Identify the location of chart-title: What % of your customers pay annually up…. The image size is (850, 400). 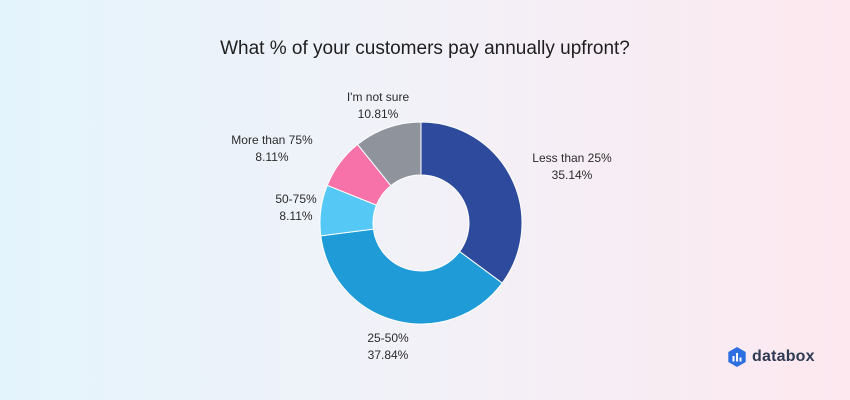
(425, 48).